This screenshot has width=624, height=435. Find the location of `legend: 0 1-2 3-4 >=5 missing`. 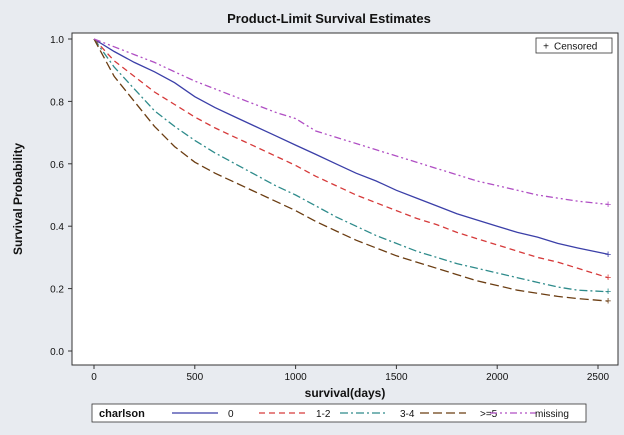

legend: 0 1-2 3-4 >=5 missing is located at coordinates (370, 414).